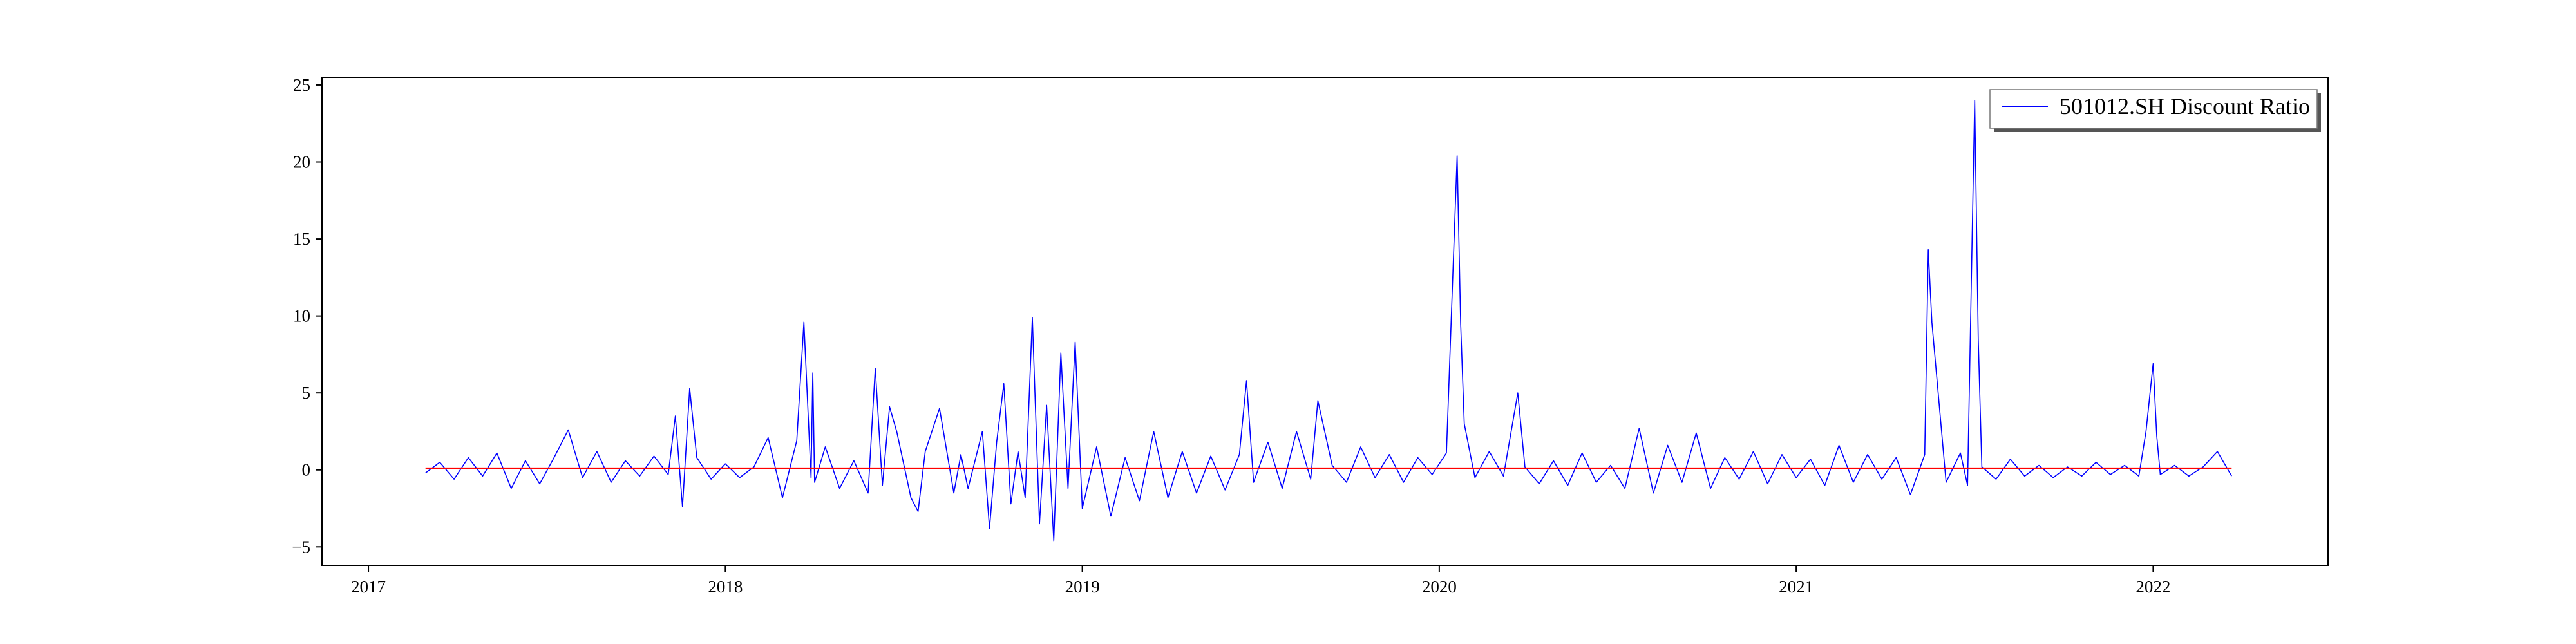 The height and width of the screenshot is (644, 2576). I want to click on x-axis: 2017 2018 2019 2020 2021 2022, so click(1260, 580).